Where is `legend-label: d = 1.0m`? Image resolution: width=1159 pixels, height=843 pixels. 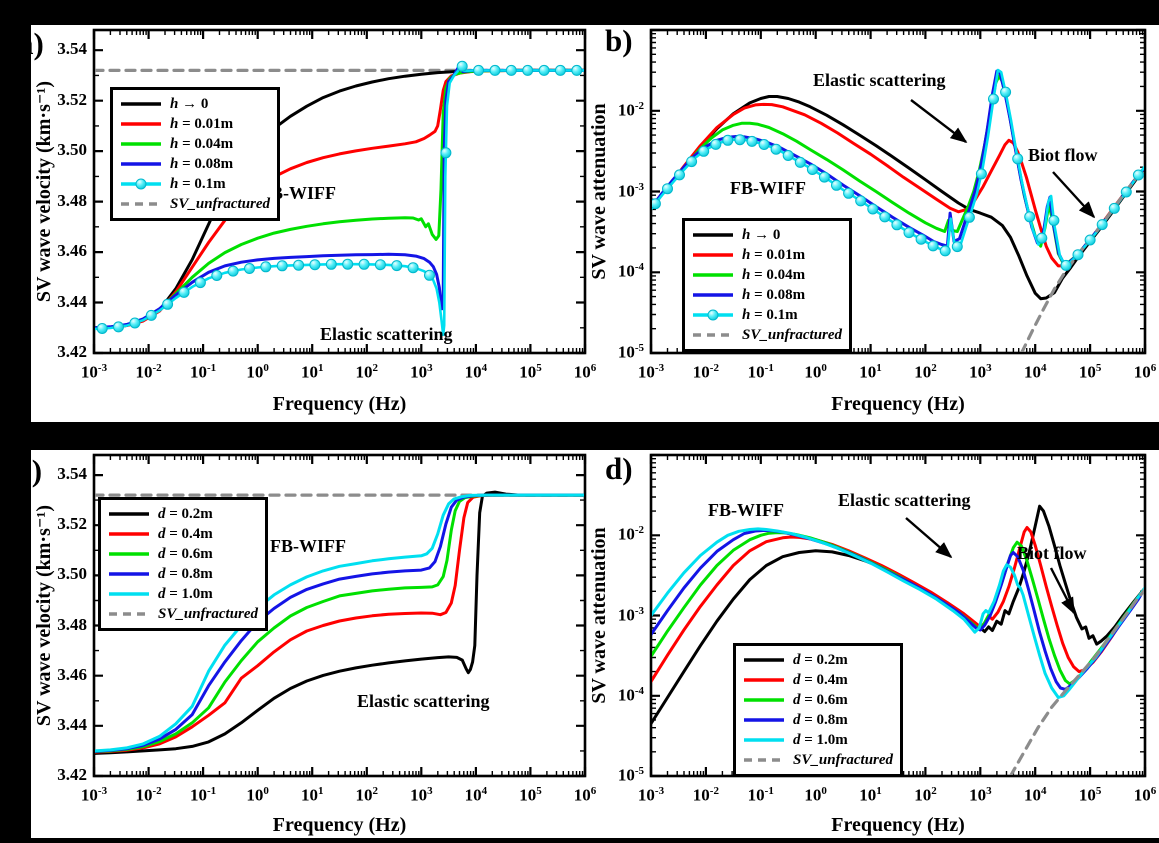
legend-label: d = 1.0m is located at coordinates (185, 594).